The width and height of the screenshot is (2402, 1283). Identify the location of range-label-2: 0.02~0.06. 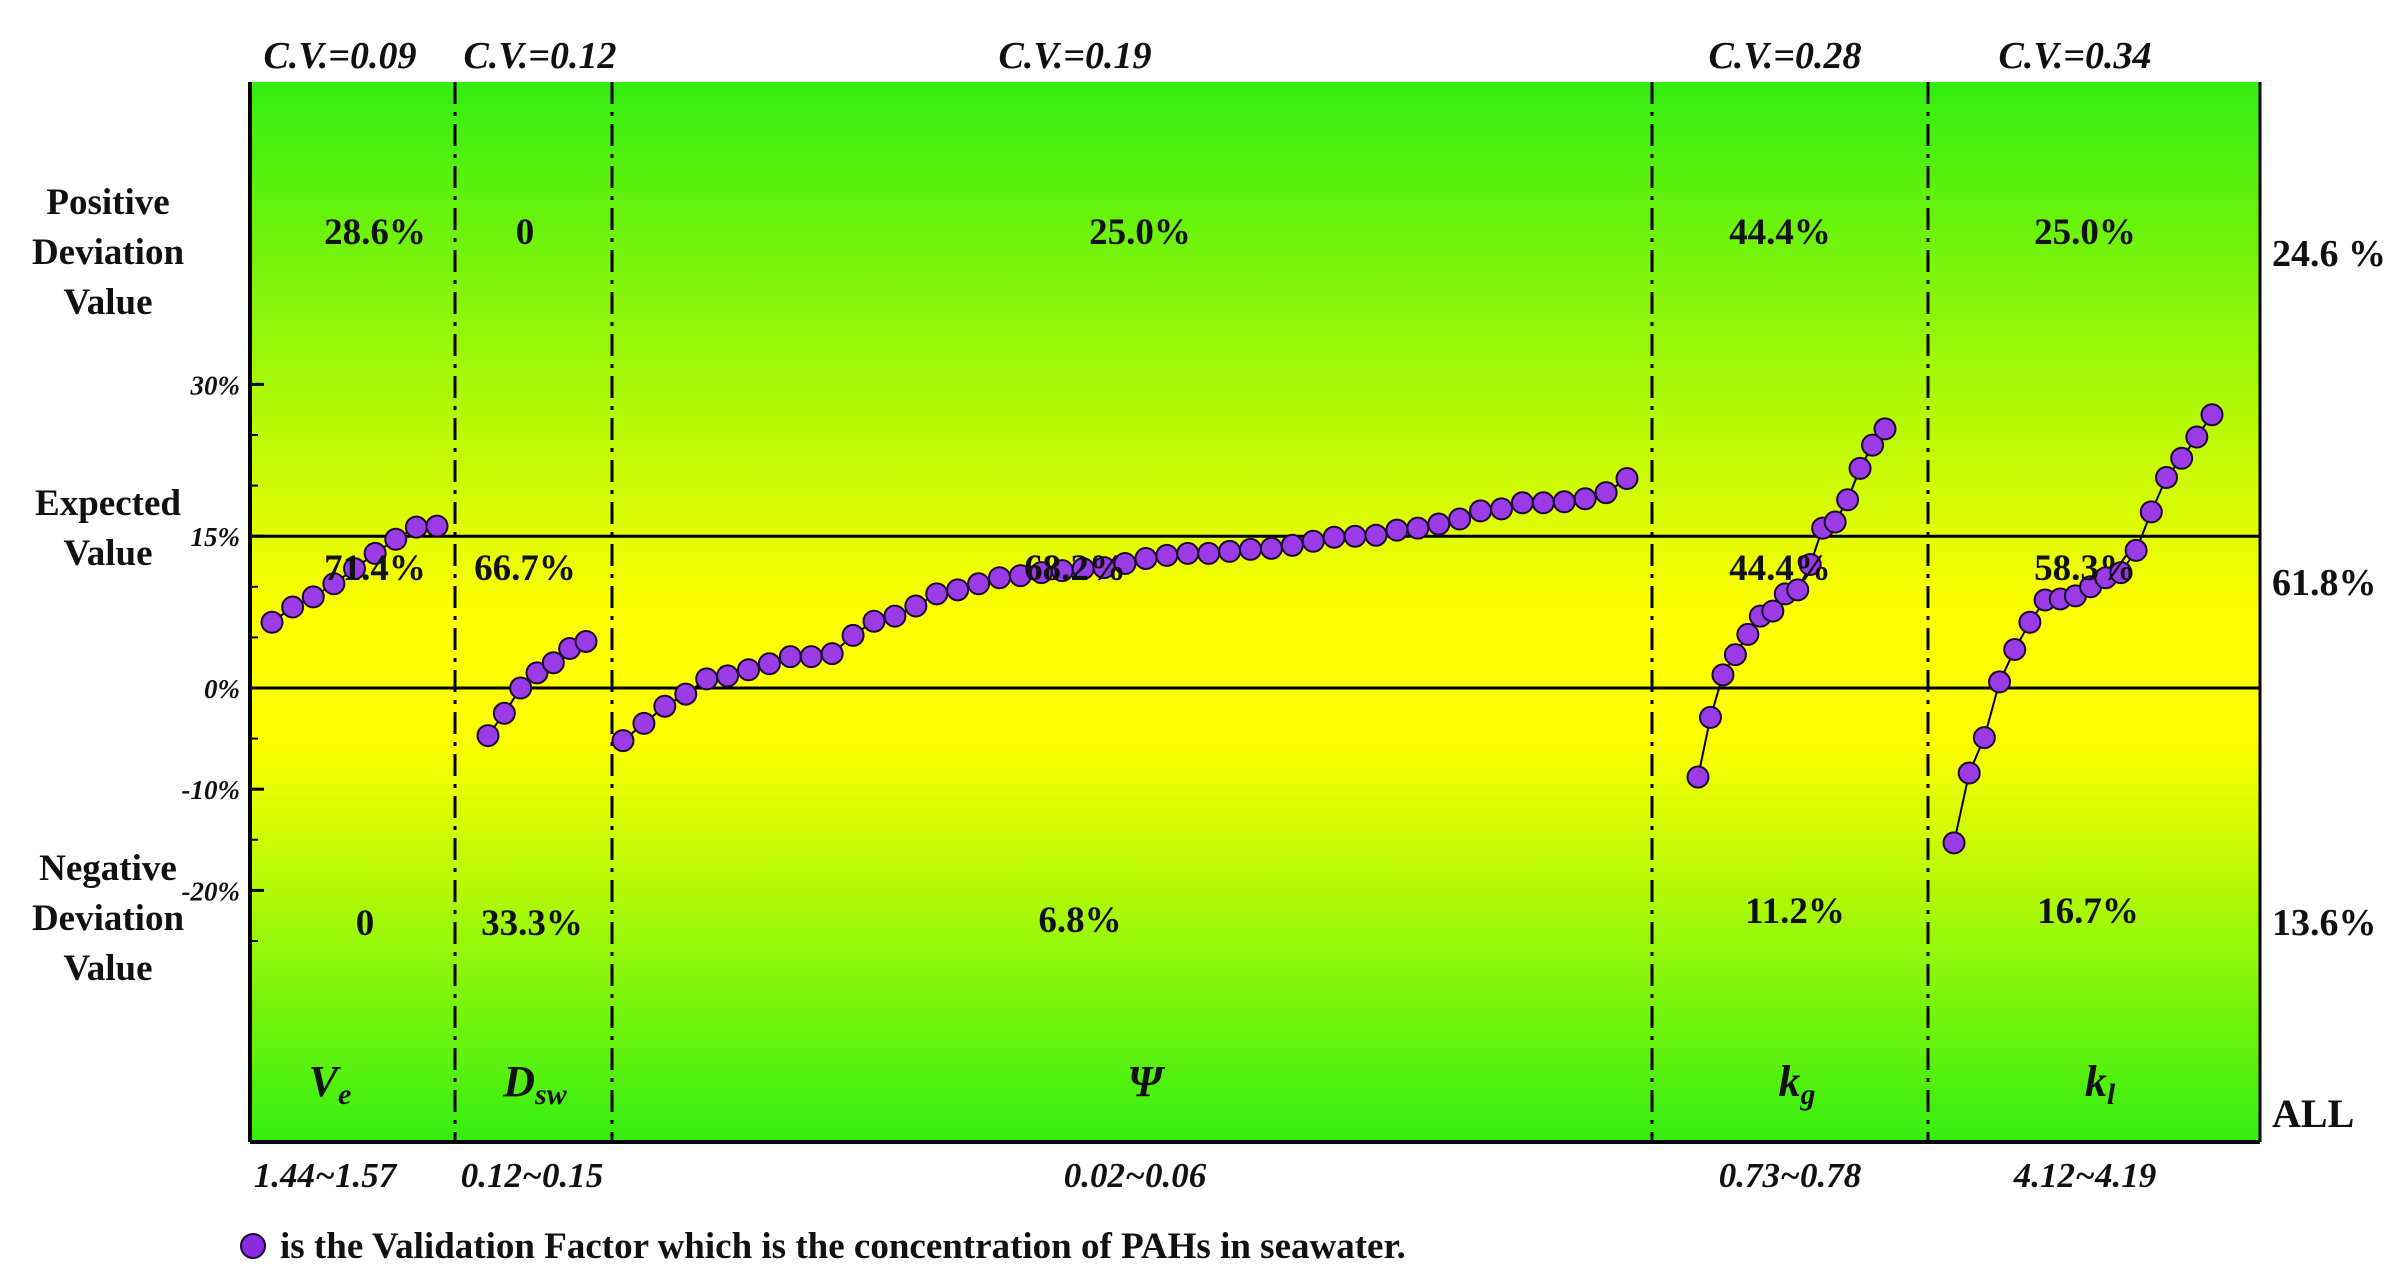
(1135, 1175).